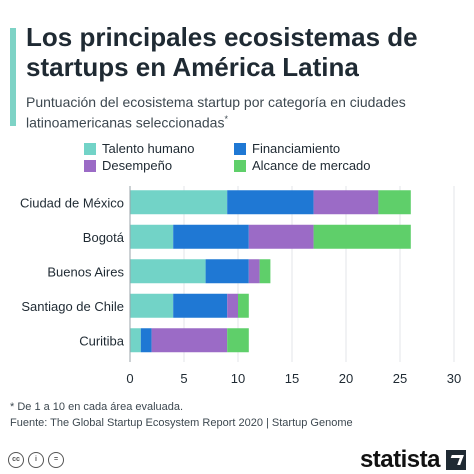  Describe the element at coordinates (137, 165) in the screenshot. I see `legend-label: Desempeño` at that location.